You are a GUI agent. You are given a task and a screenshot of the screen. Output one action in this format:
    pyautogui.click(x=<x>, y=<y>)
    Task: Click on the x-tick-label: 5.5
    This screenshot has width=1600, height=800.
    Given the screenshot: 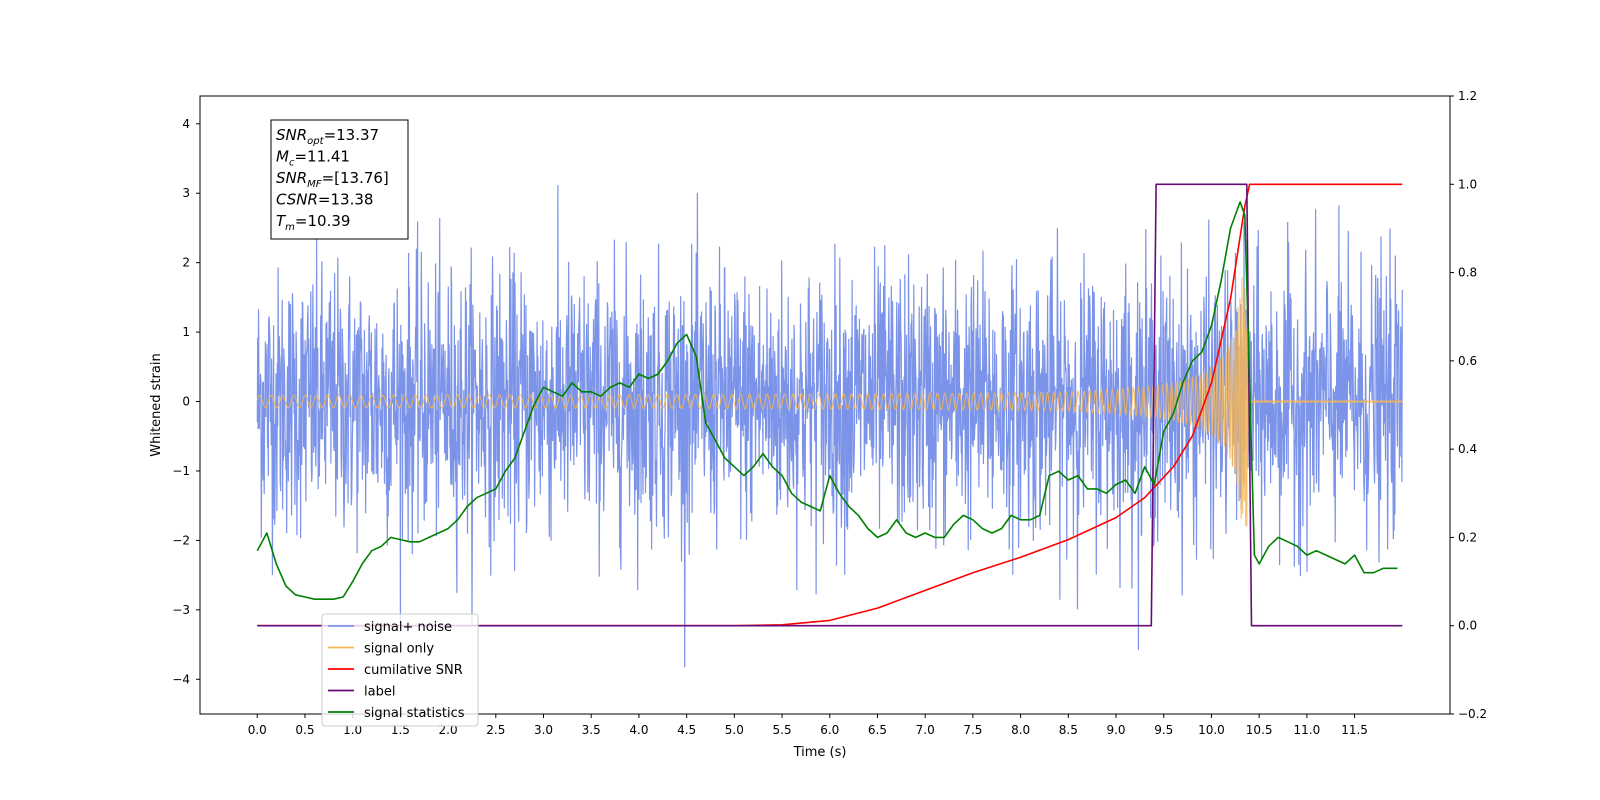 What is the action you would take?
    pyautogui.click(x=782, y=730)
    